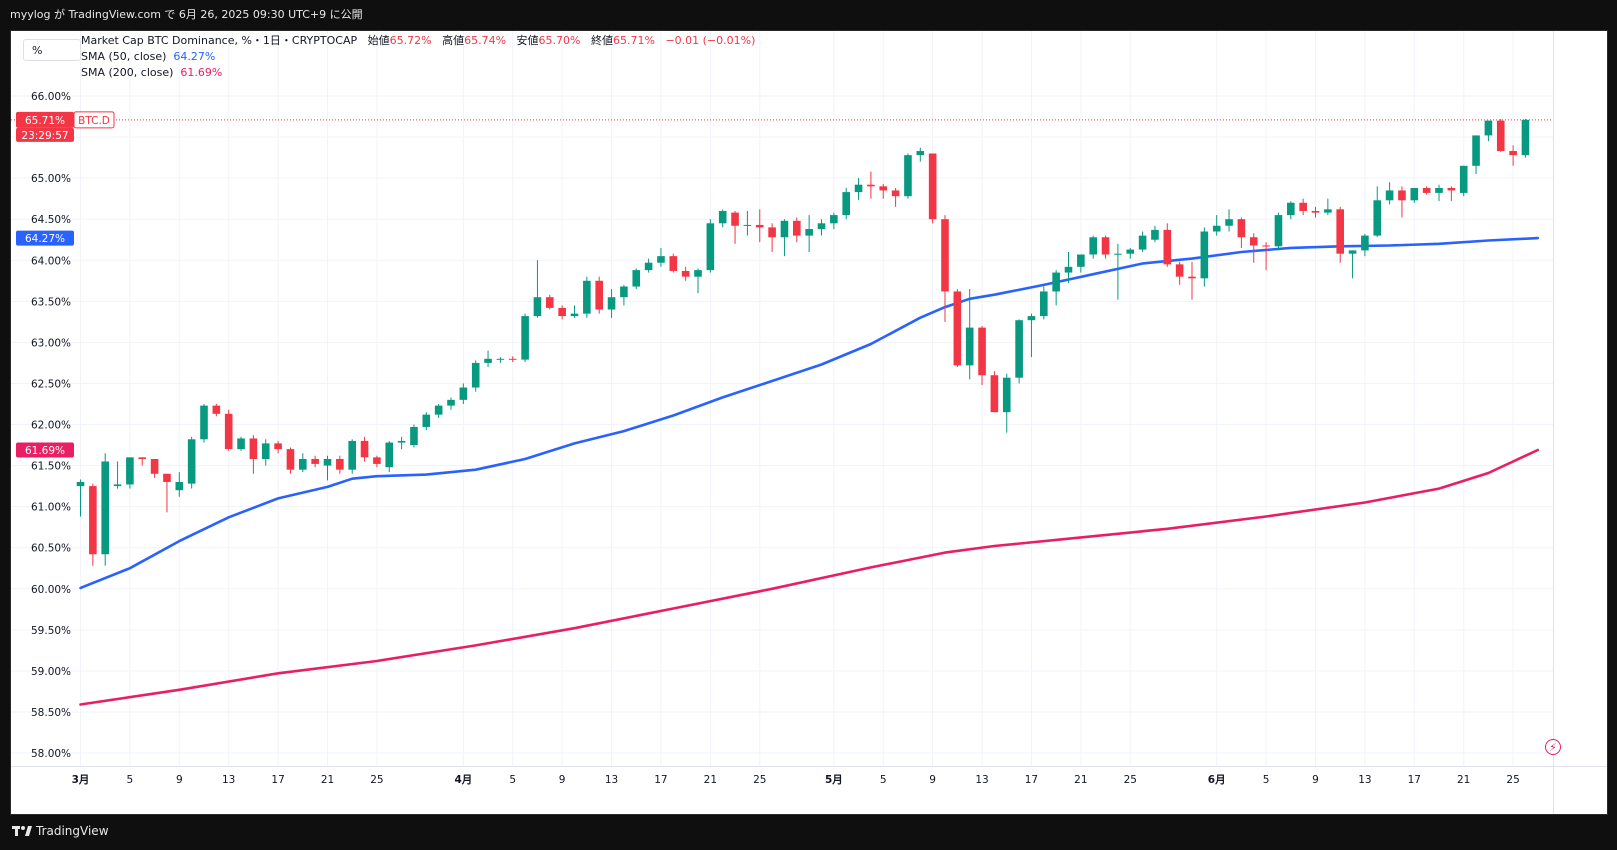 This screenshot has width=1617, height=850. I want to click on y-tick-label: 59.00%, so click(51, 672).